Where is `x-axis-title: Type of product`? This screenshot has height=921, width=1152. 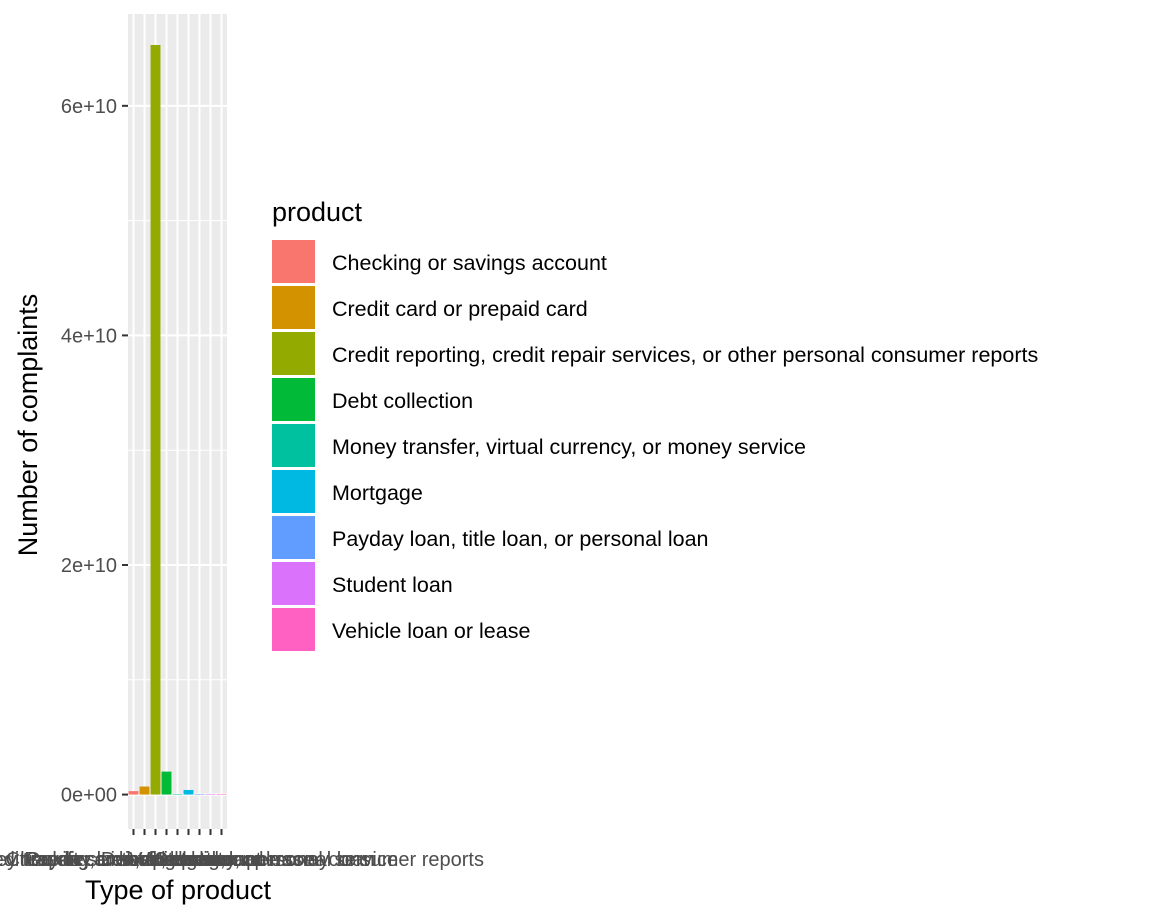
x-axis-title: Type of product is located at coordinates (178, 890).